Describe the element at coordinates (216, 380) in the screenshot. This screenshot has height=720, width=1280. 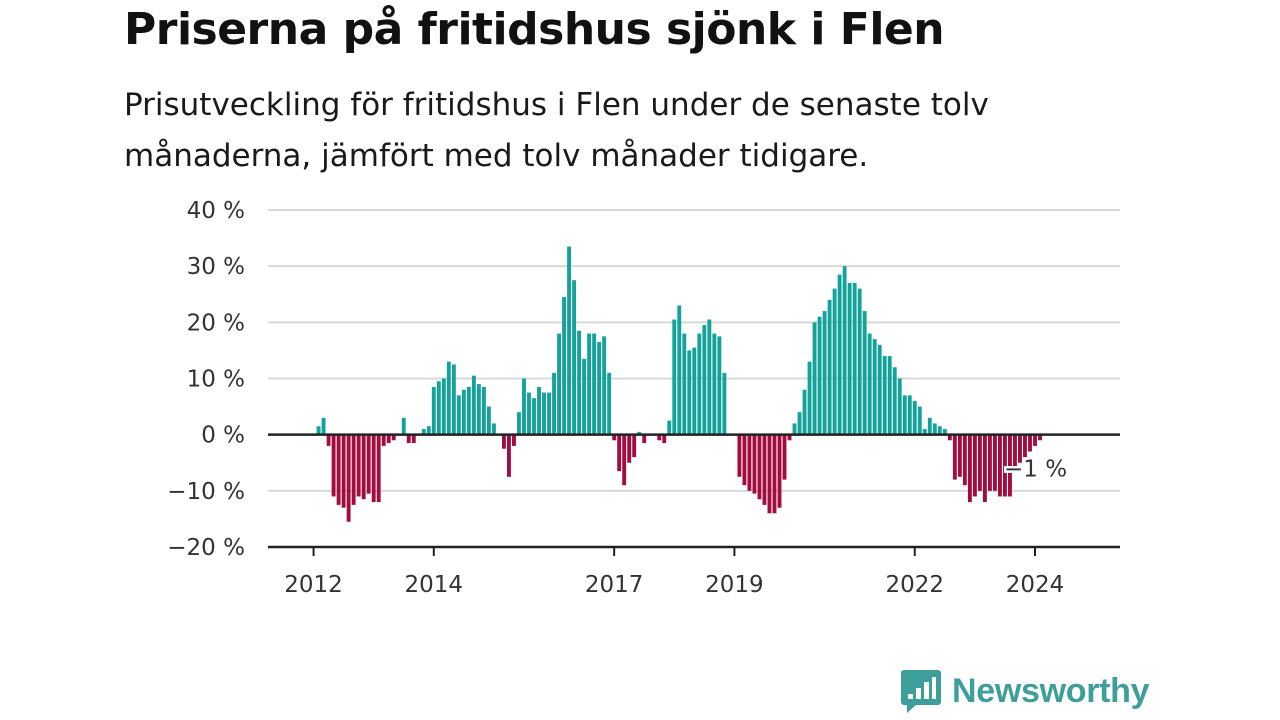
I see `y-tick-label: 10 %` at that location.